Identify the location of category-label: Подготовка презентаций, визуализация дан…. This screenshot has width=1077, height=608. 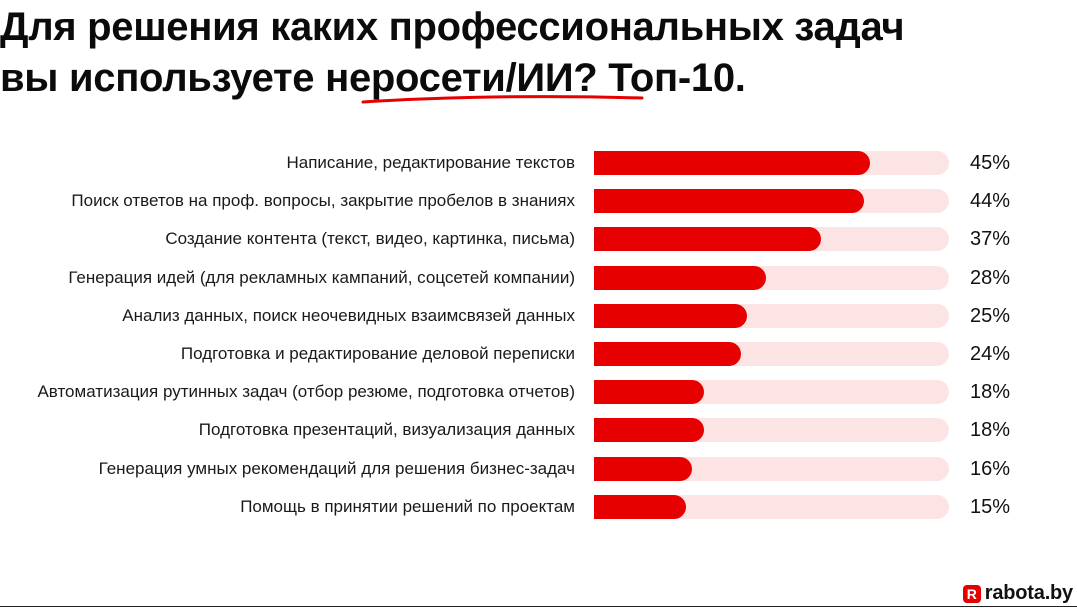
(386, 430).